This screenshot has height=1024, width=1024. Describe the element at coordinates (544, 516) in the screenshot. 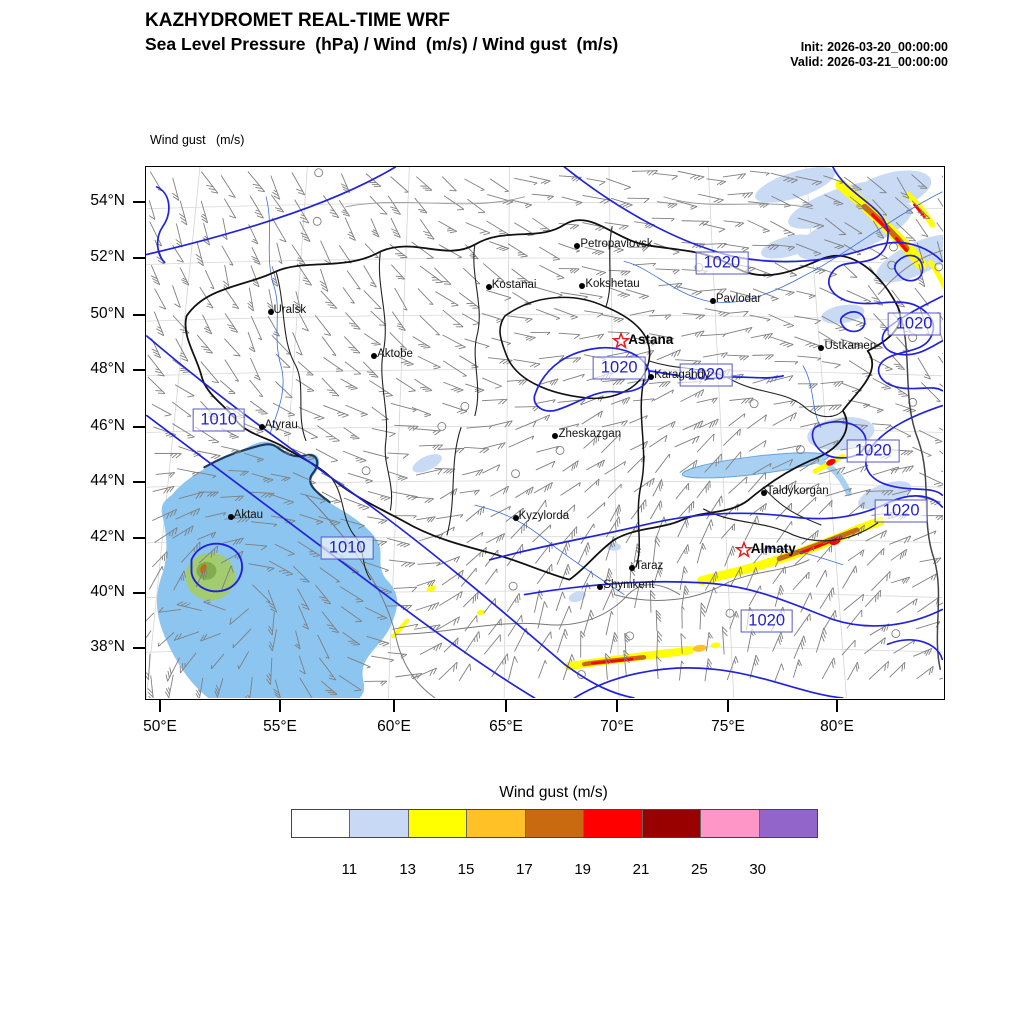

I see `city-label: Kyzylorda` at that location.